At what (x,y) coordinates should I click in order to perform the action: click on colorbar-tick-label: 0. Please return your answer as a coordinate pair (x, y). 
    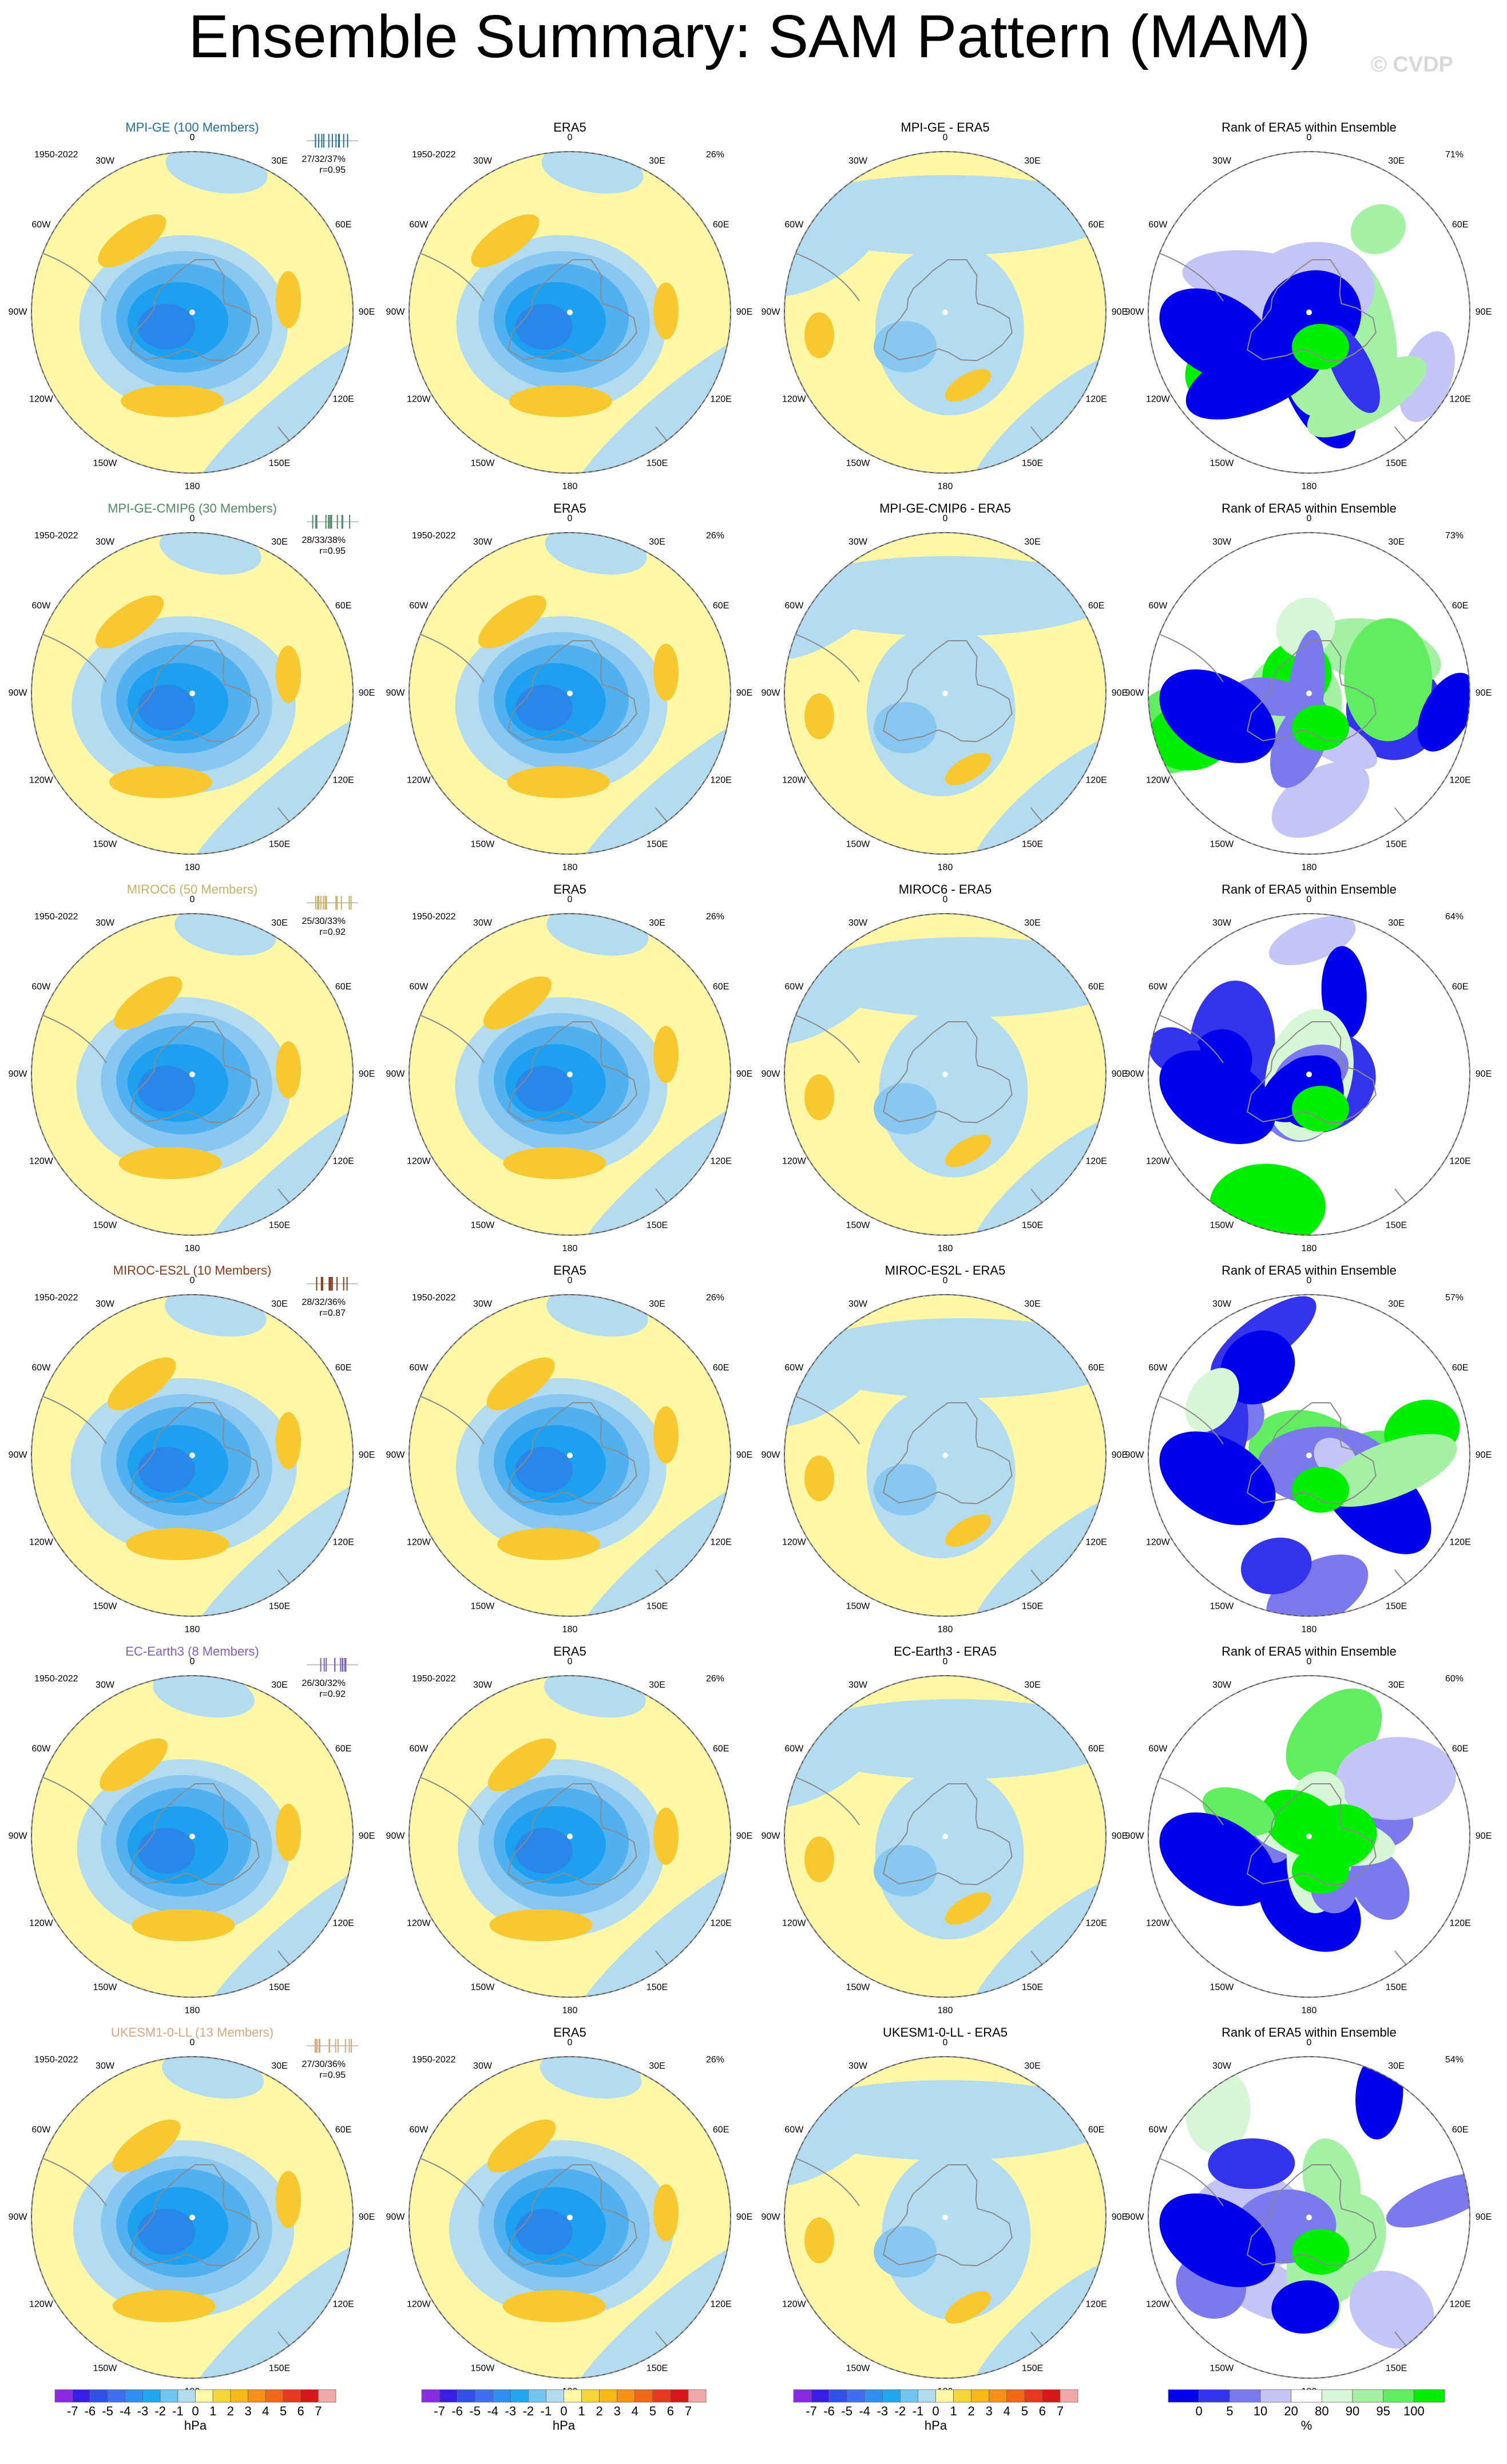
    Looking at the image, I should click on (195, 2411).